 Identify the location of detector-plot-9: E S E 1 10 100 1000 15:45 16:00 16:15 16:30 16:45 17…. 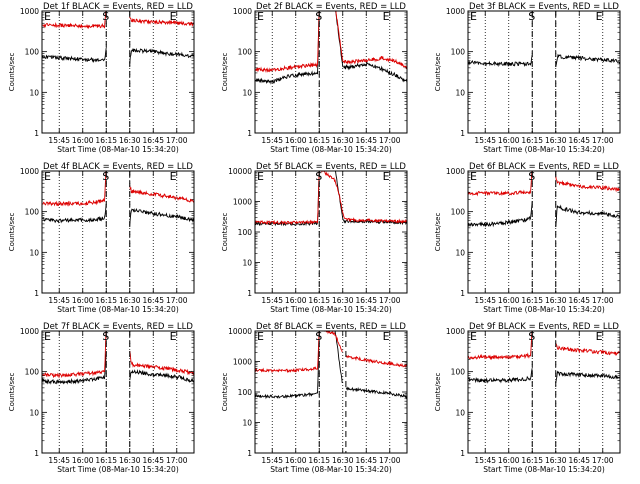
(527, 398).